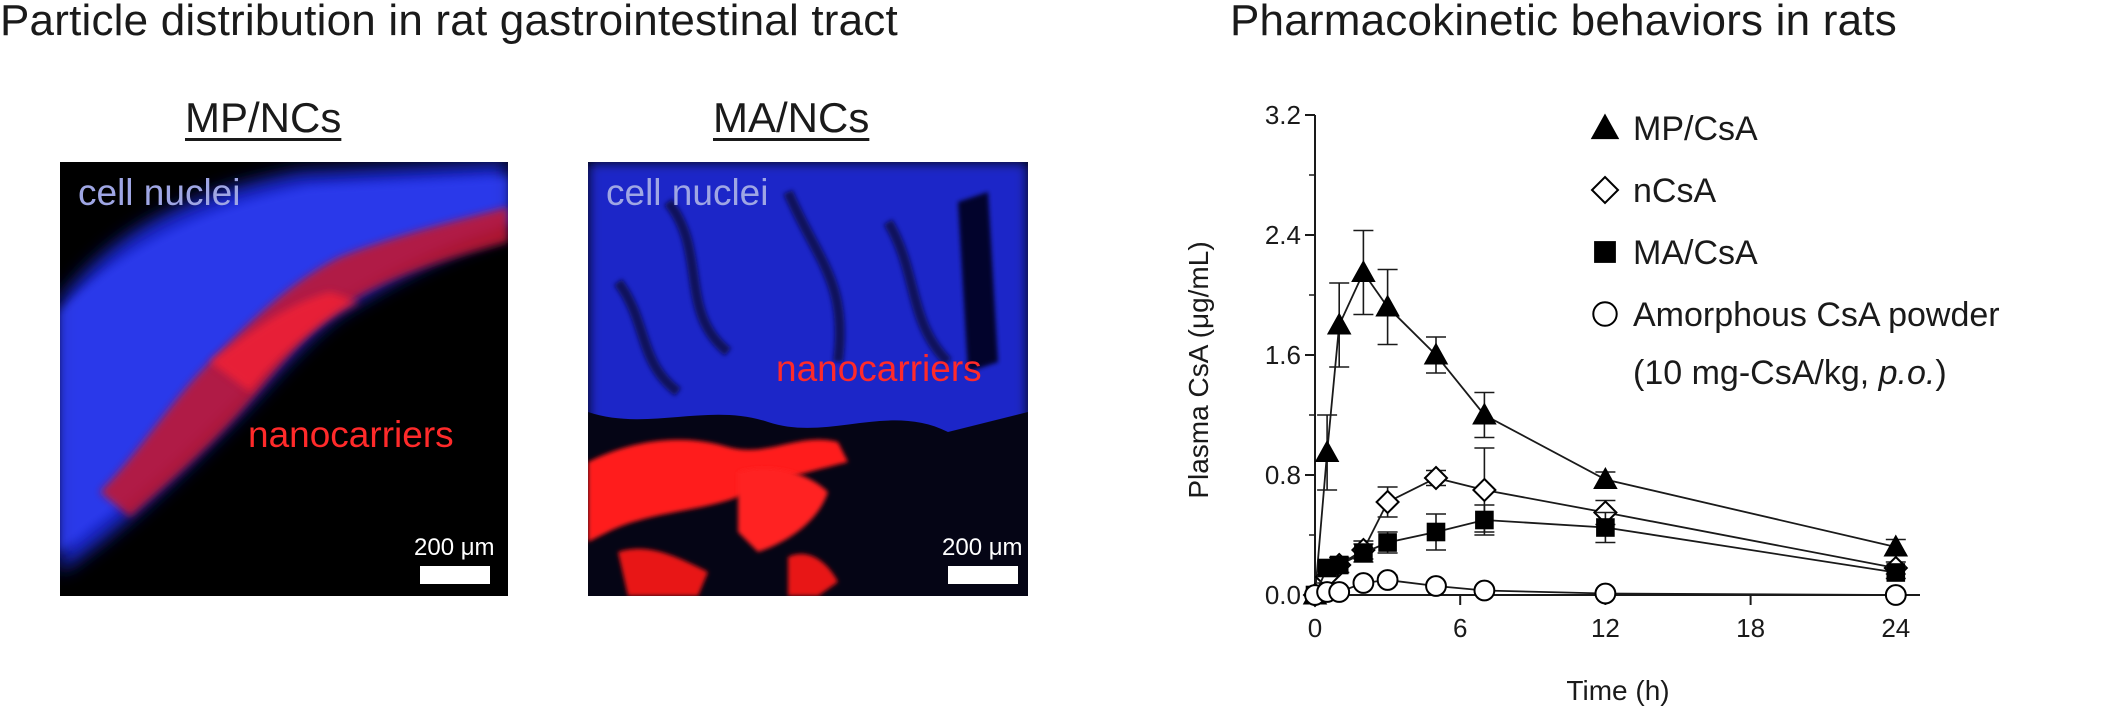 The image size is (2128, 713). Describe the element at coordinates (454, 547) in the screenshot. I see `scale-label-mp: 200 μm` at that location.